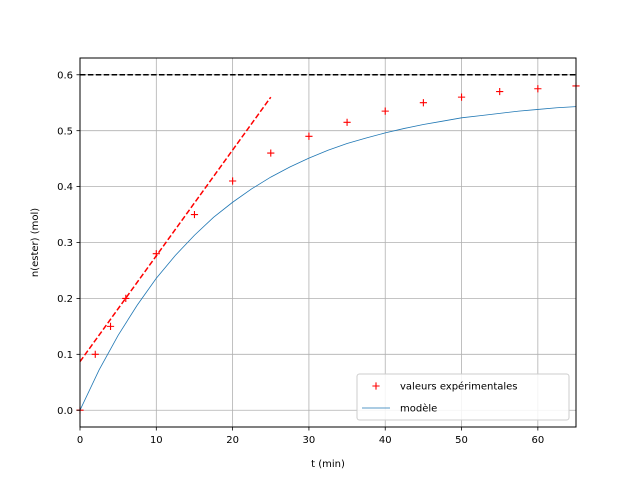 The width and height of the screenshot is (640, 480). I want to click on x-tick-label: 50, so click(461, 440).